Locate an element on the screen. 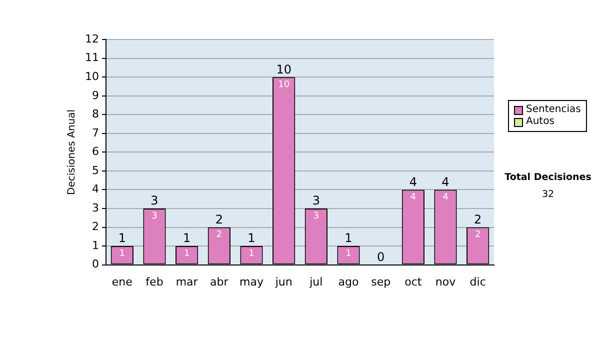  x-tick-label: nov is located at coordinates (445, 281).